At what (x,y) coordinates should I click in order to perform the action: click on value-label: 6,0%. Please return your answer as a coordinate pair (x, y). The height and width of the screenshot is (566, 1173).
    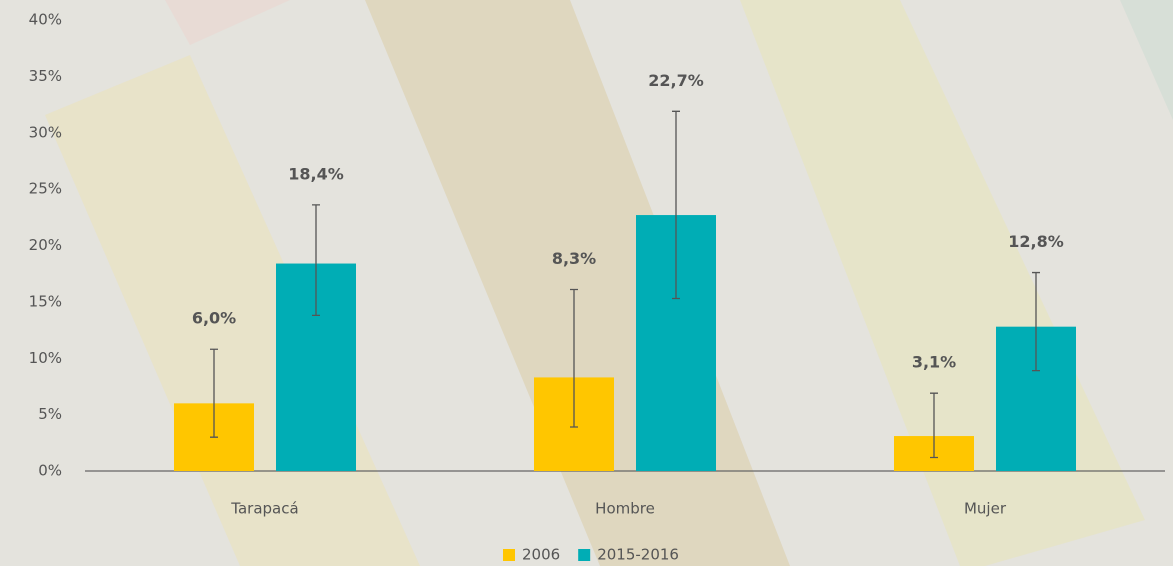
    Looking at the image, I should click on (214, 318).